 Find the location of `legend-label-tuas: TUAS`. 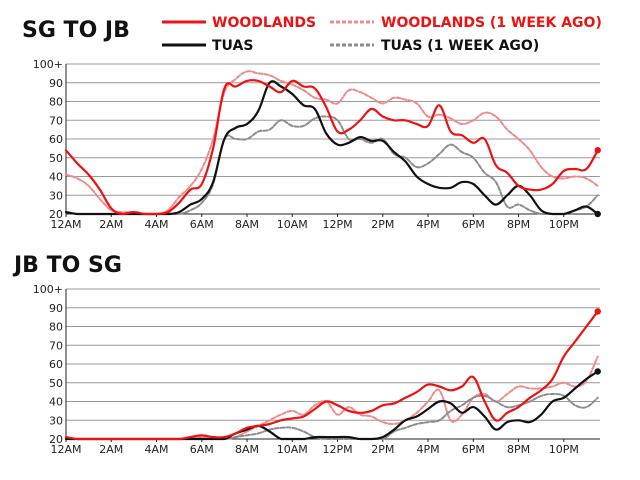

legend-label-tuas: TUAS is located at coordinates (232, 46).